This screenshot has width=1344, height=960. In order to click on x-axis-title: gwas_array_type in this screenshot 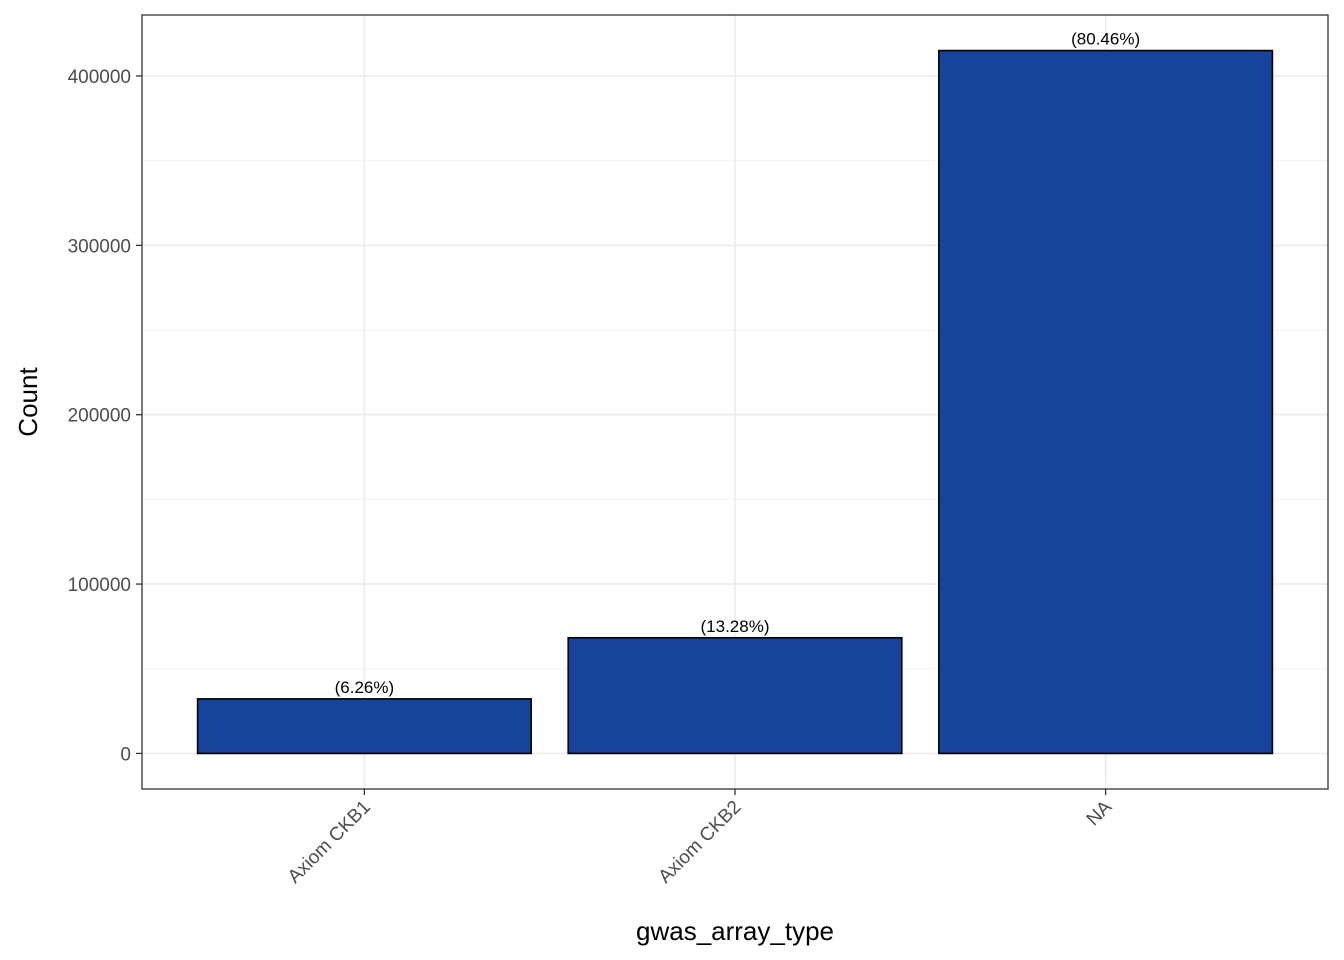, I will do `click(735, 931)`.